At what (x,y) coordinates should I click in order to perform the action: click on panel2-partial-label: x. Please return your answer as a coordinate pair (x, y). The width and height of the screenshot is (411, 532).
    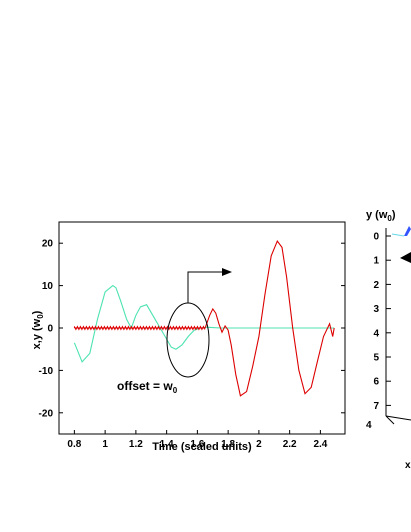
    Looking at the image, I should click on (408, 465).